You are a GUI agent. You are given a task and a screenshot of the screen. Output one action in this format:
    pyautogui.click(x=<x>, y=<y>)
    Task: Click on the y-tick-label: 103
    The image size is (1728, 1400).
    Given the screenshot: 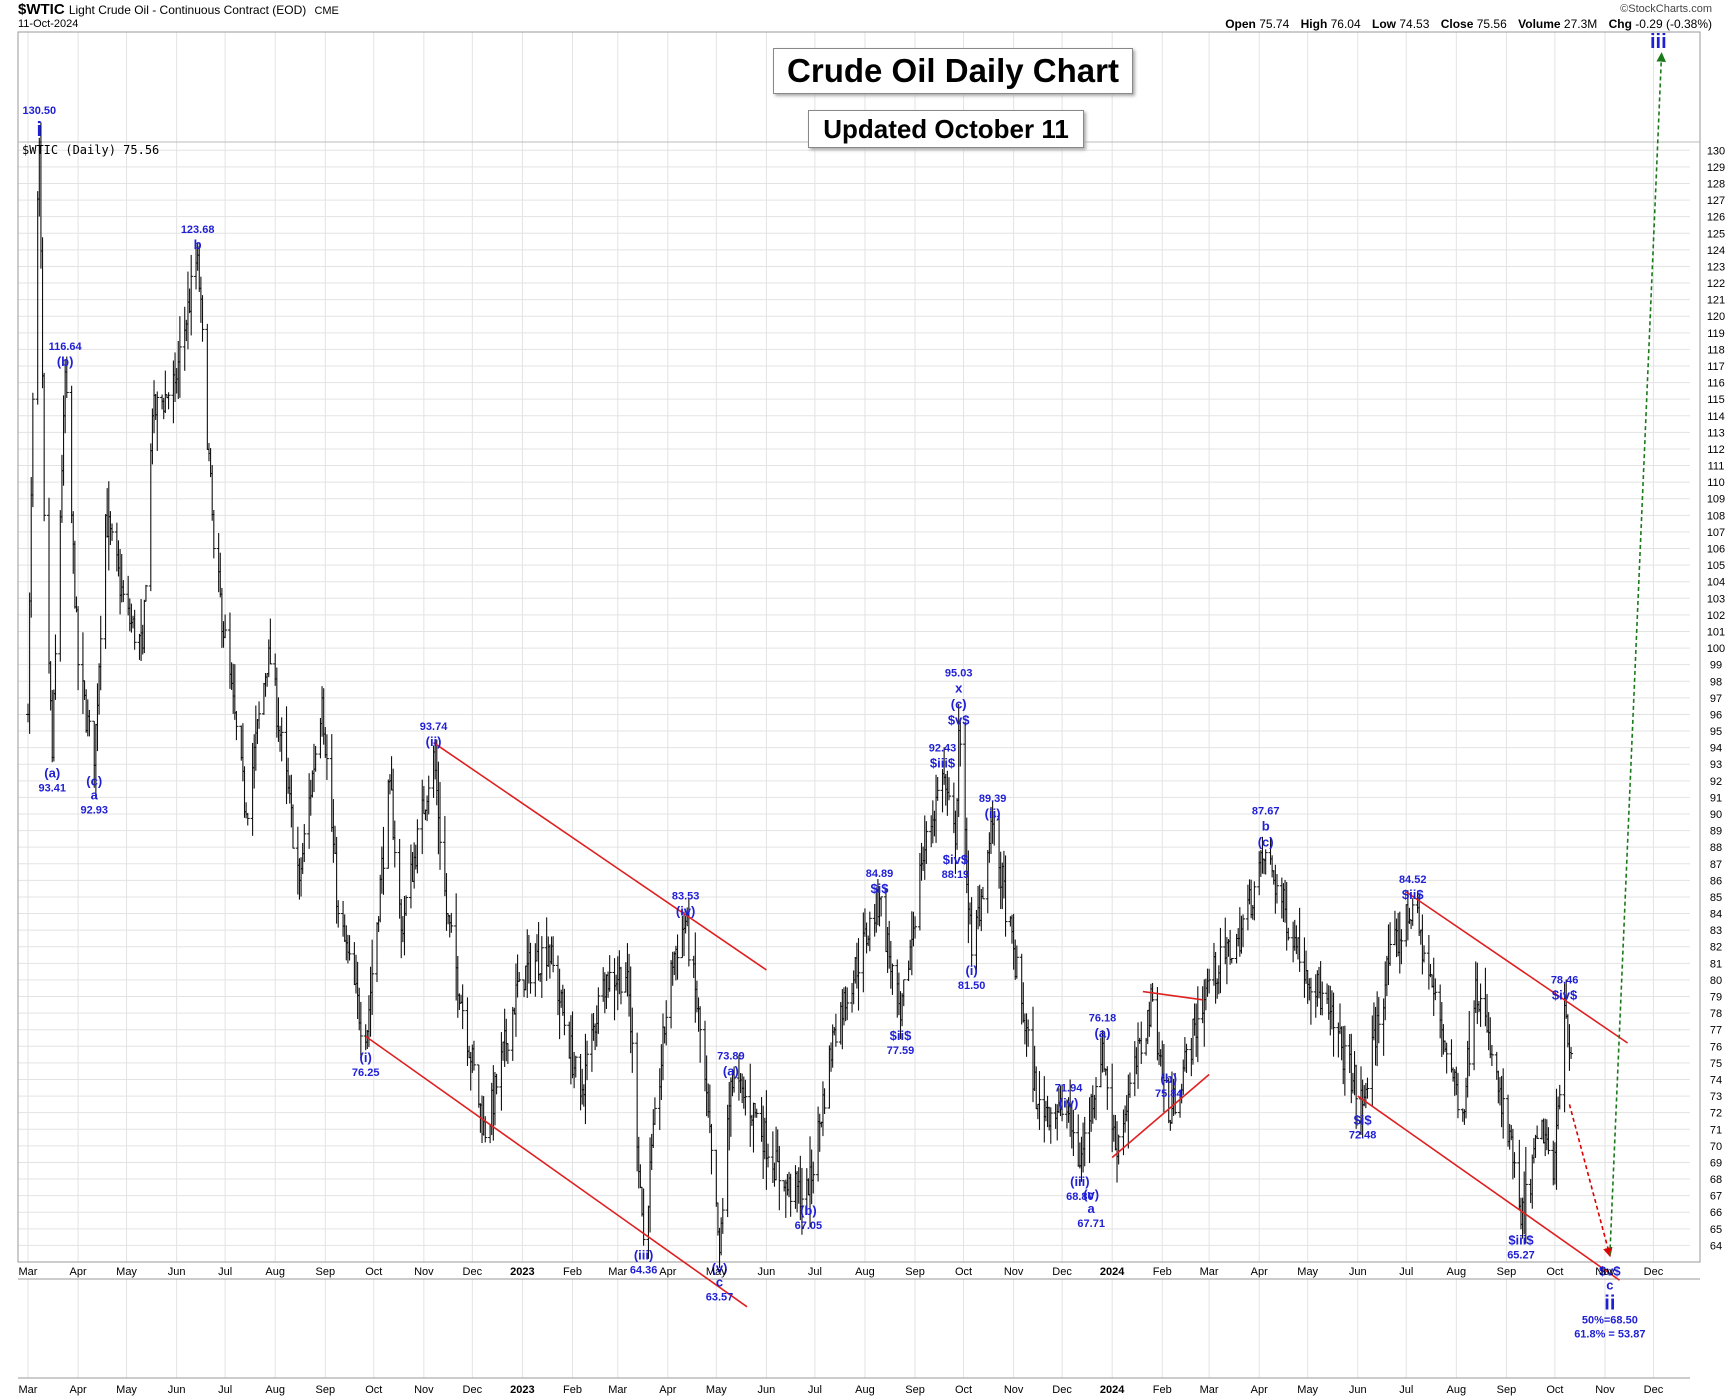 What is the action you would take?
    pyautogui.click(x=1716, y=599)
    